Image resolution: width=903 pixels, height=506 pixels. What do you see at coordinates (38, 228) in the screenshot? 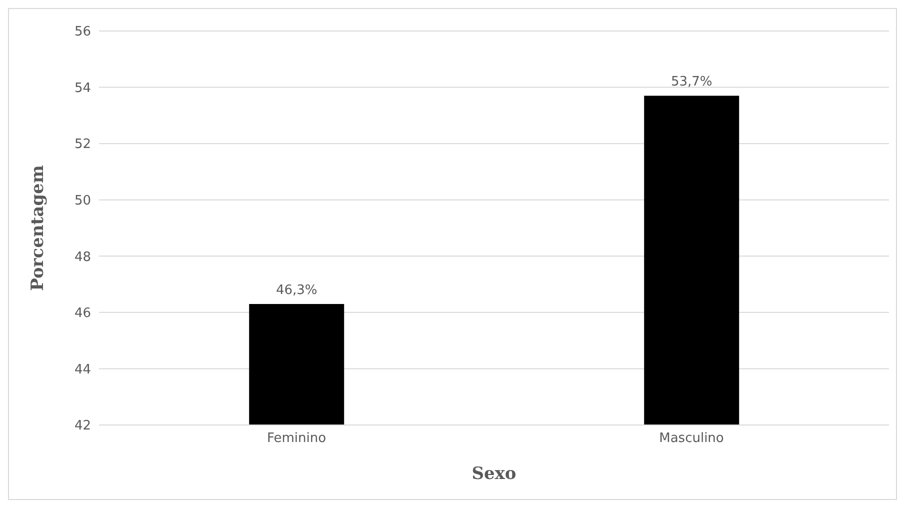
I see `y-axis-title: Porcentagem` at bounding box center [38, 228].